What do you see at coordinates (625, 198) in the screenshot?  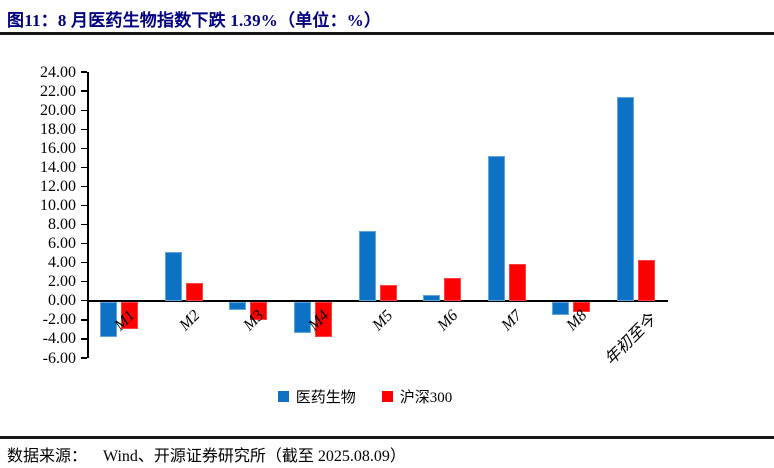 I see `bar-年初至今-series-0` at bounding box center [625, 198].